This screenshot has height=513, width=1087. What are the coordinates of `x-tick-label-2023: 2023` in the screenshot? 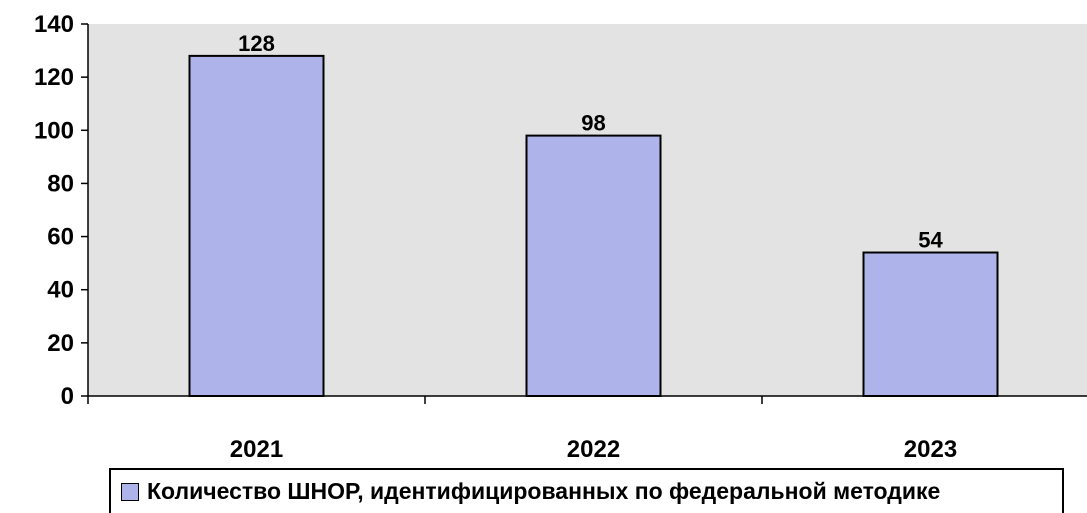 It's located at (930, 449).